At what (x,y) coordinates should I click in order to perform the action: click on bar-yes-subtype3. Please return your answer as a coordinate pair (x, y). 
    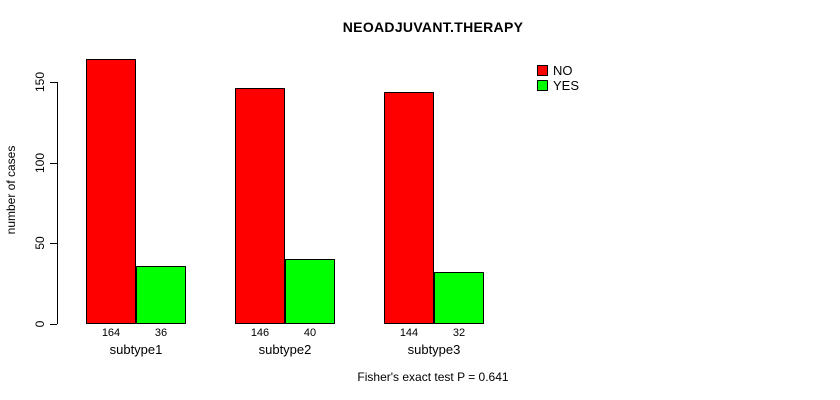
    Looking at the image, I should click on (459, 298).